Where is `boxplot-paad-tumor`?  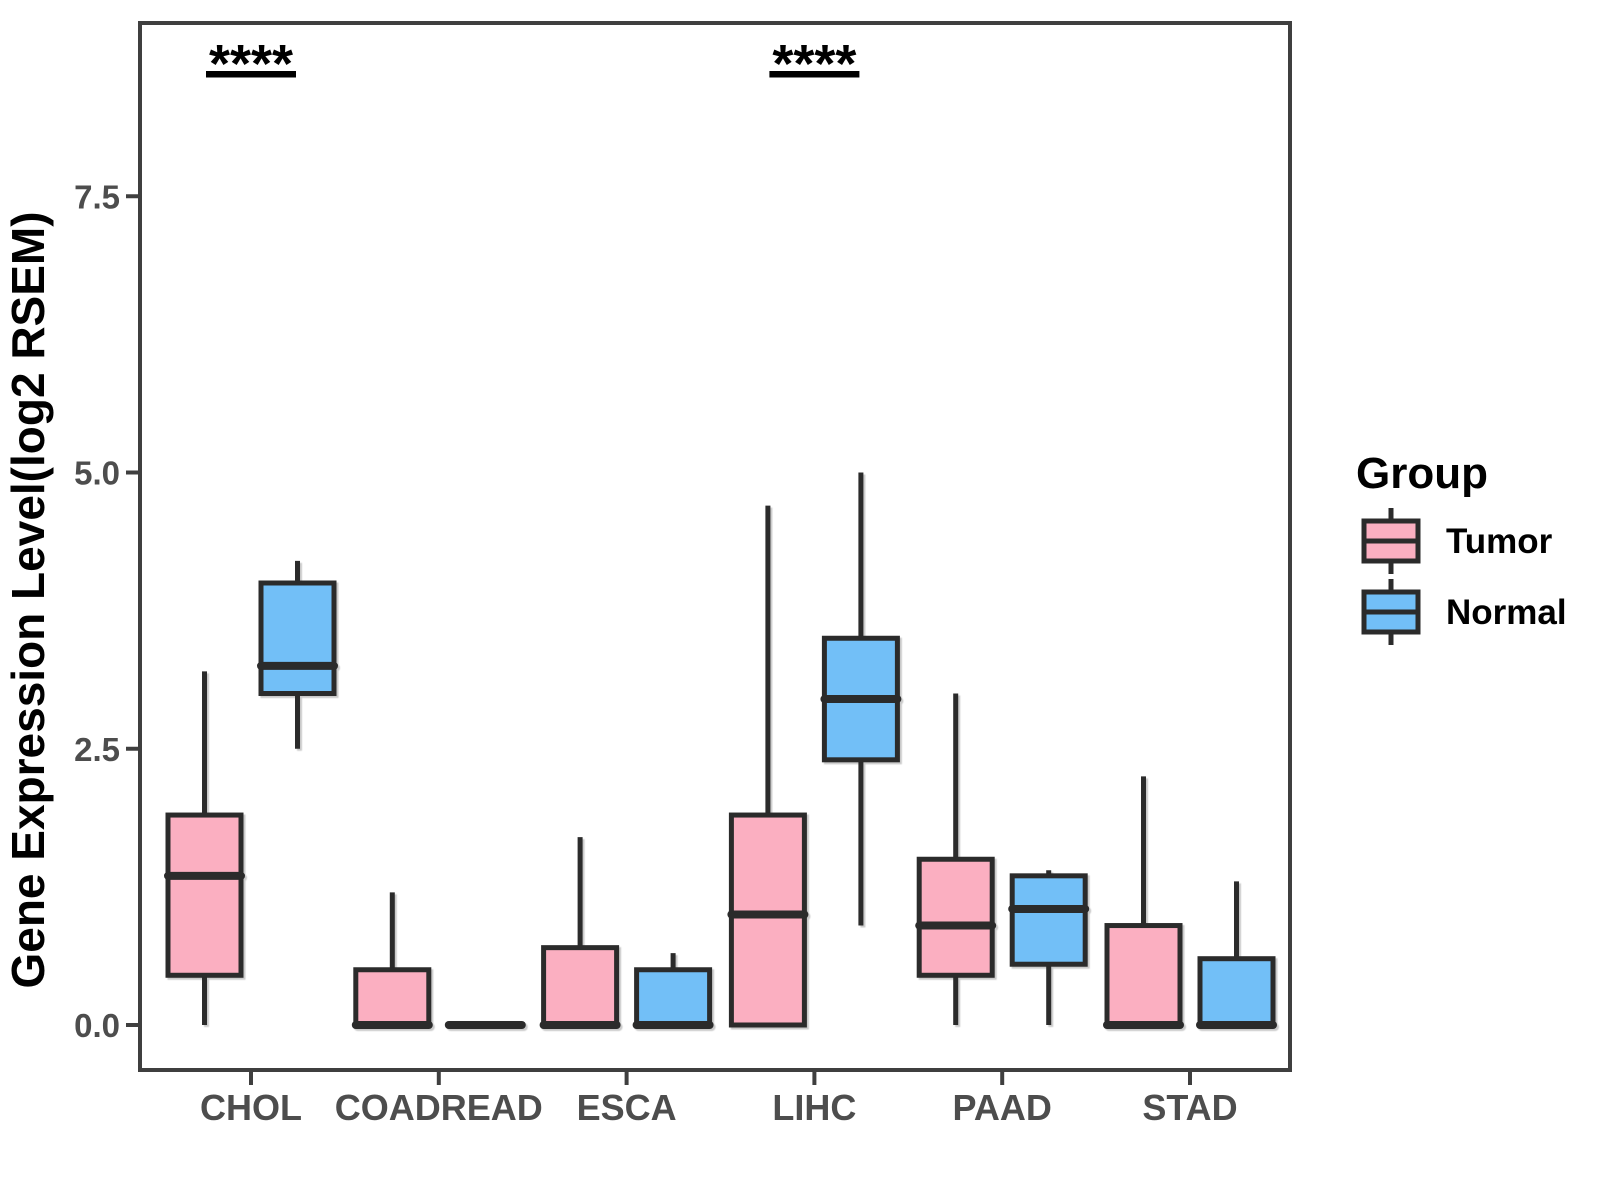 boxplot-paad-tumor is located at coordinates (956, 859).